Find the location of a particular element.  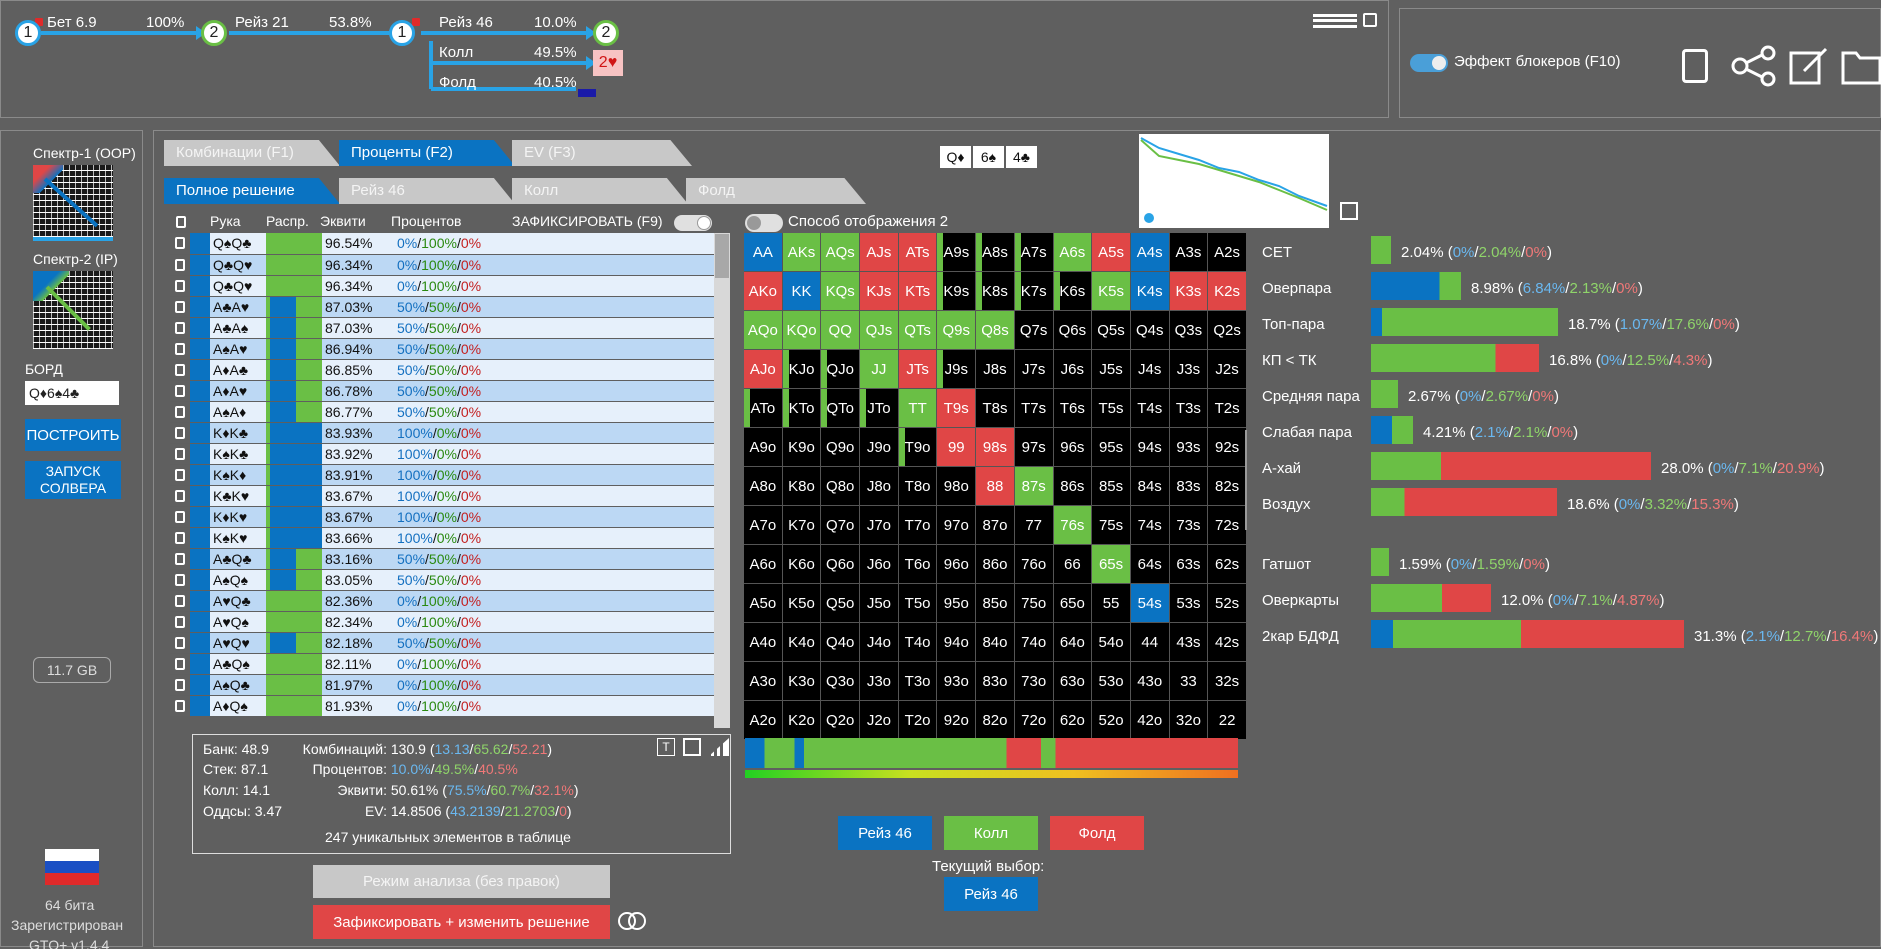

hand-cell: A9s is located at coordinates (956, 252).